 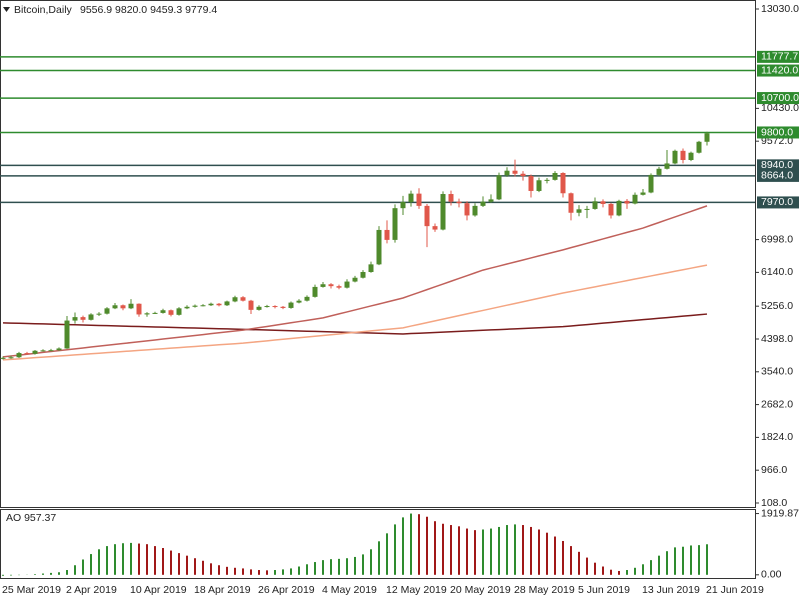 I want to click on level-label: 11777.7, so click(x=779, y=57).